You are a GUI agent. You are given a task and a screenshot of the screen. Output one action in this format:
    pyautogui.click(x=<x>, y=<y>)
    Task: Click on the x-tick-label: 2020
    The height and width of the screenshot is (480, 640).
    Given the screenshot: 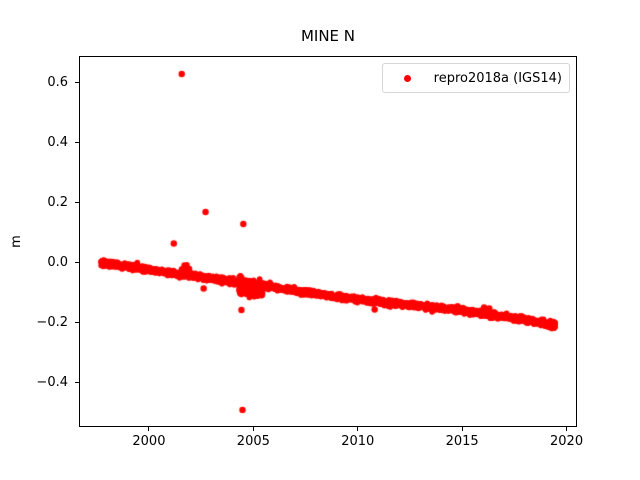 What is the action you would take?
    pyautogui.click(x=567, y=441)
    